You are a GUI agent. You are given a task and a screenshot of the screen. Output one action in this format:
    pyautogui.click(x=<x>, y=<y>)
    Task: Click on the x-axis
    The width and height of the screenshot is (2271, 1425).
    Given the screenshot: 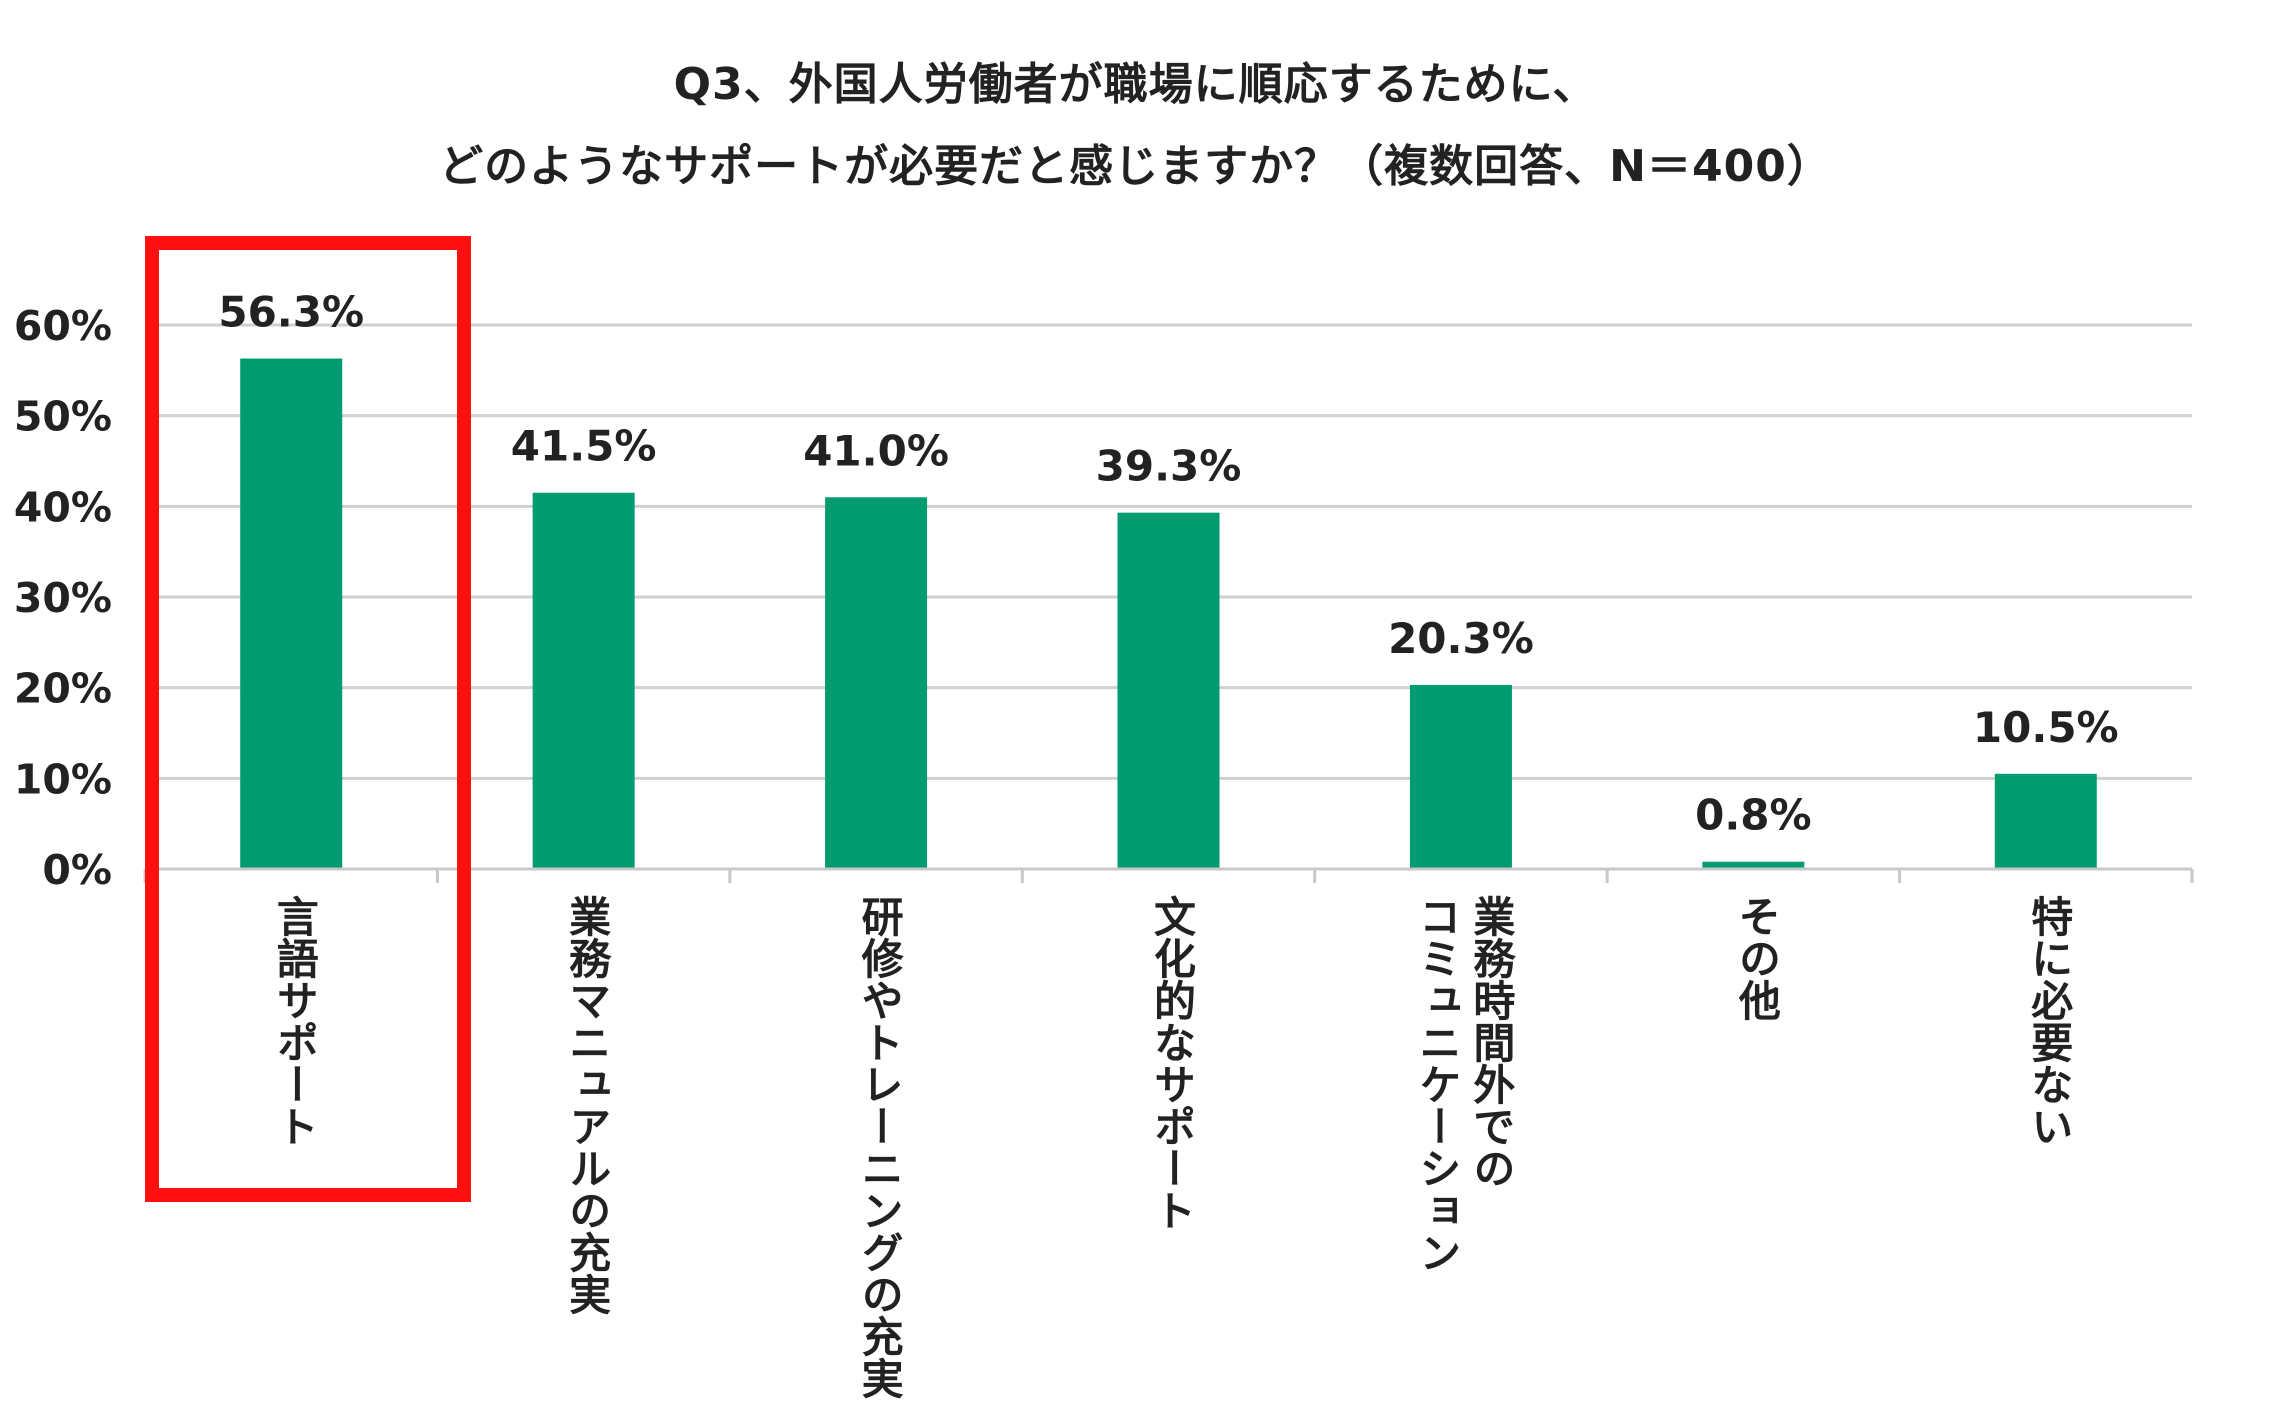 What is the action you would take?
    pyautogui.click(x=1168, y=875)
    